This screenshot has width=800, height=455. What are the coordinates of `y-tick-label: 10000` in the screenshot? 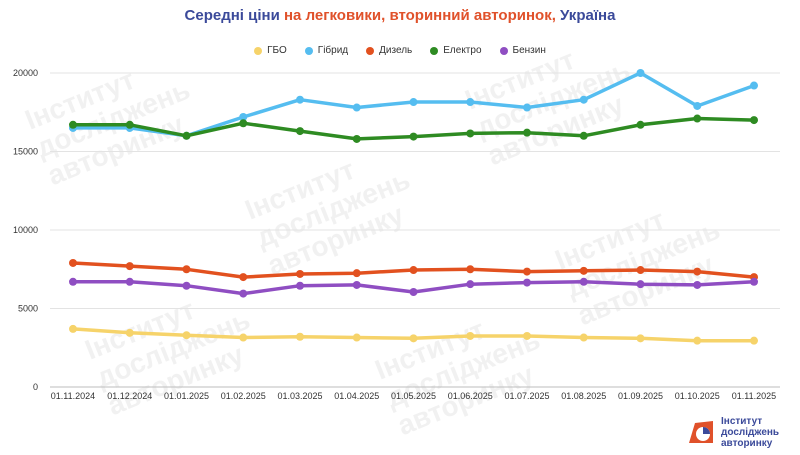 It's located at (25, 230).